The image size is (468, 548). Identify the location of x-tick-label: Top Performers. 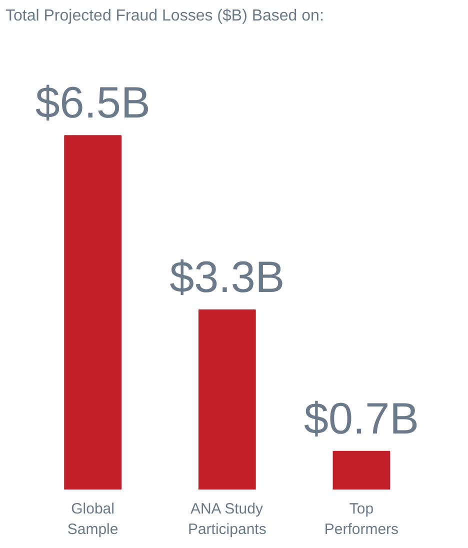
(361, 519).